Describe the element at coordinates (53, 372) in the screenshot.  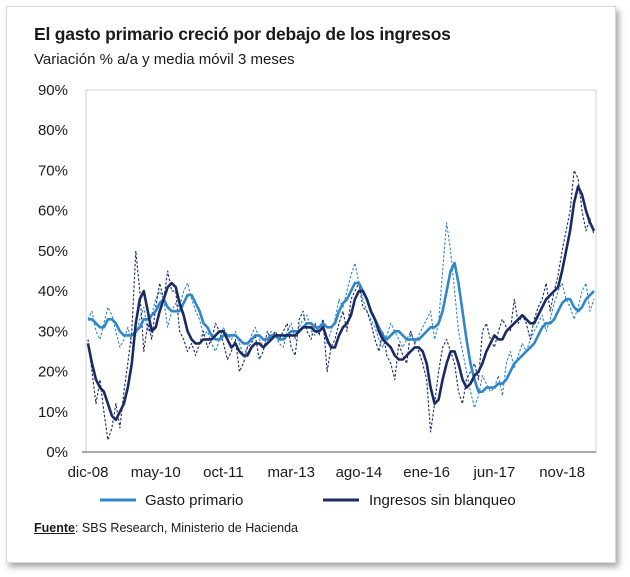
I see `y-tick-label: 20%` at that location.